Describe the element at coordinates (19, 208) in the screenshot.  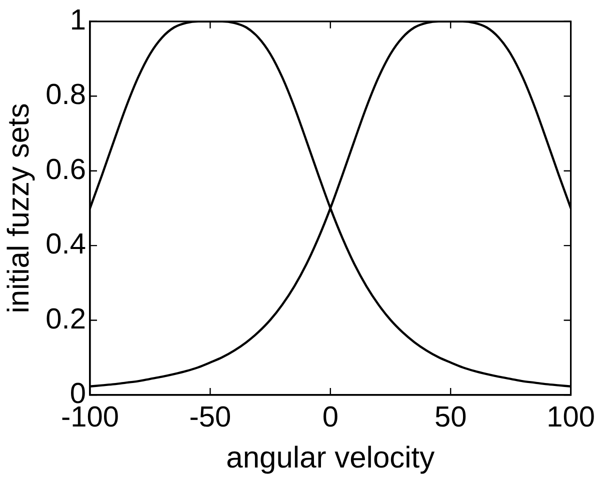
I see `y-axis-title: initial fuzzy sets` at that location.